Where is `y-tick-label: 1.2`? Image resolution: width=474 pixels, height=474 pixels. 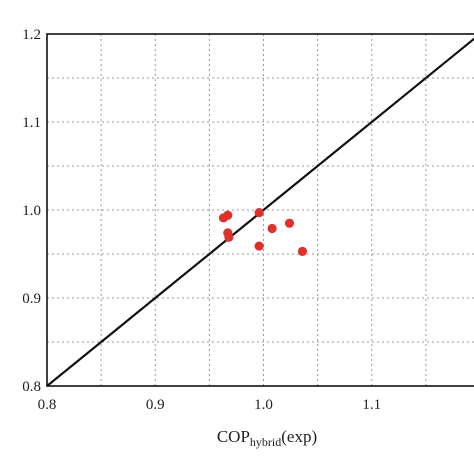 y-tick-label: 1.2 is located at coordinates (31, 35).